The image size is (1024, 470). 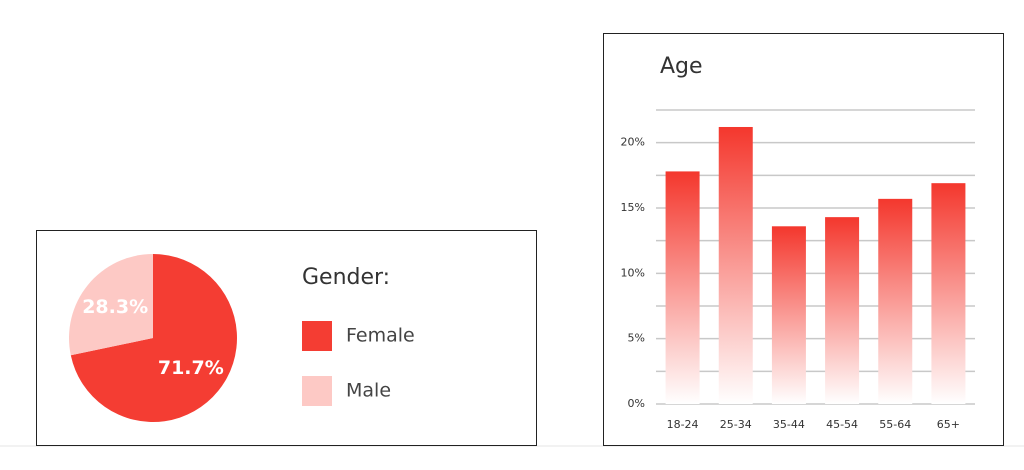 What do you see at coordinates (346, 277) in the screenshot?
I see `legend-title: Gender:` at bounding box center [346, 277].